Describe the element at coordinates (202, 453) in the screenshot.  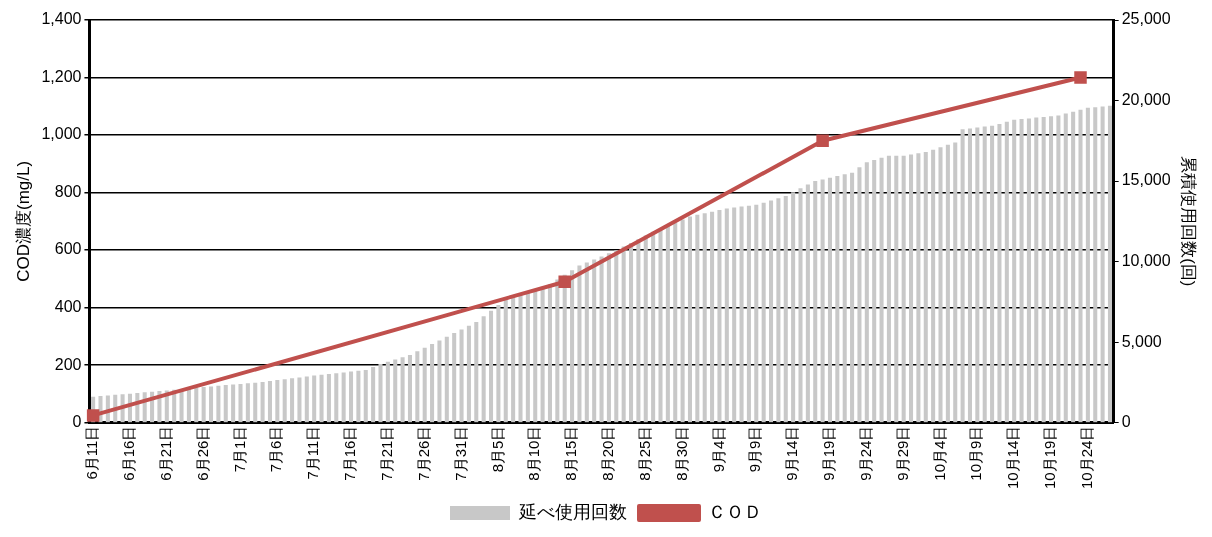
I see `x-tick-label: 6月26日` at that location.